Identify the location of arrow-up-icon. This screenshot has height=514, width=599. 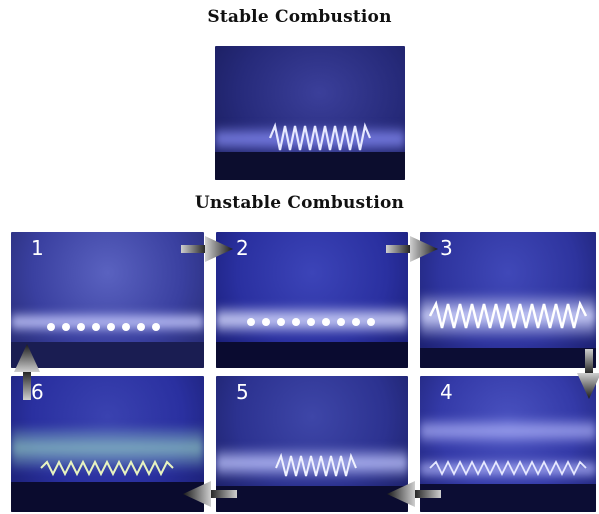
(27, 372).